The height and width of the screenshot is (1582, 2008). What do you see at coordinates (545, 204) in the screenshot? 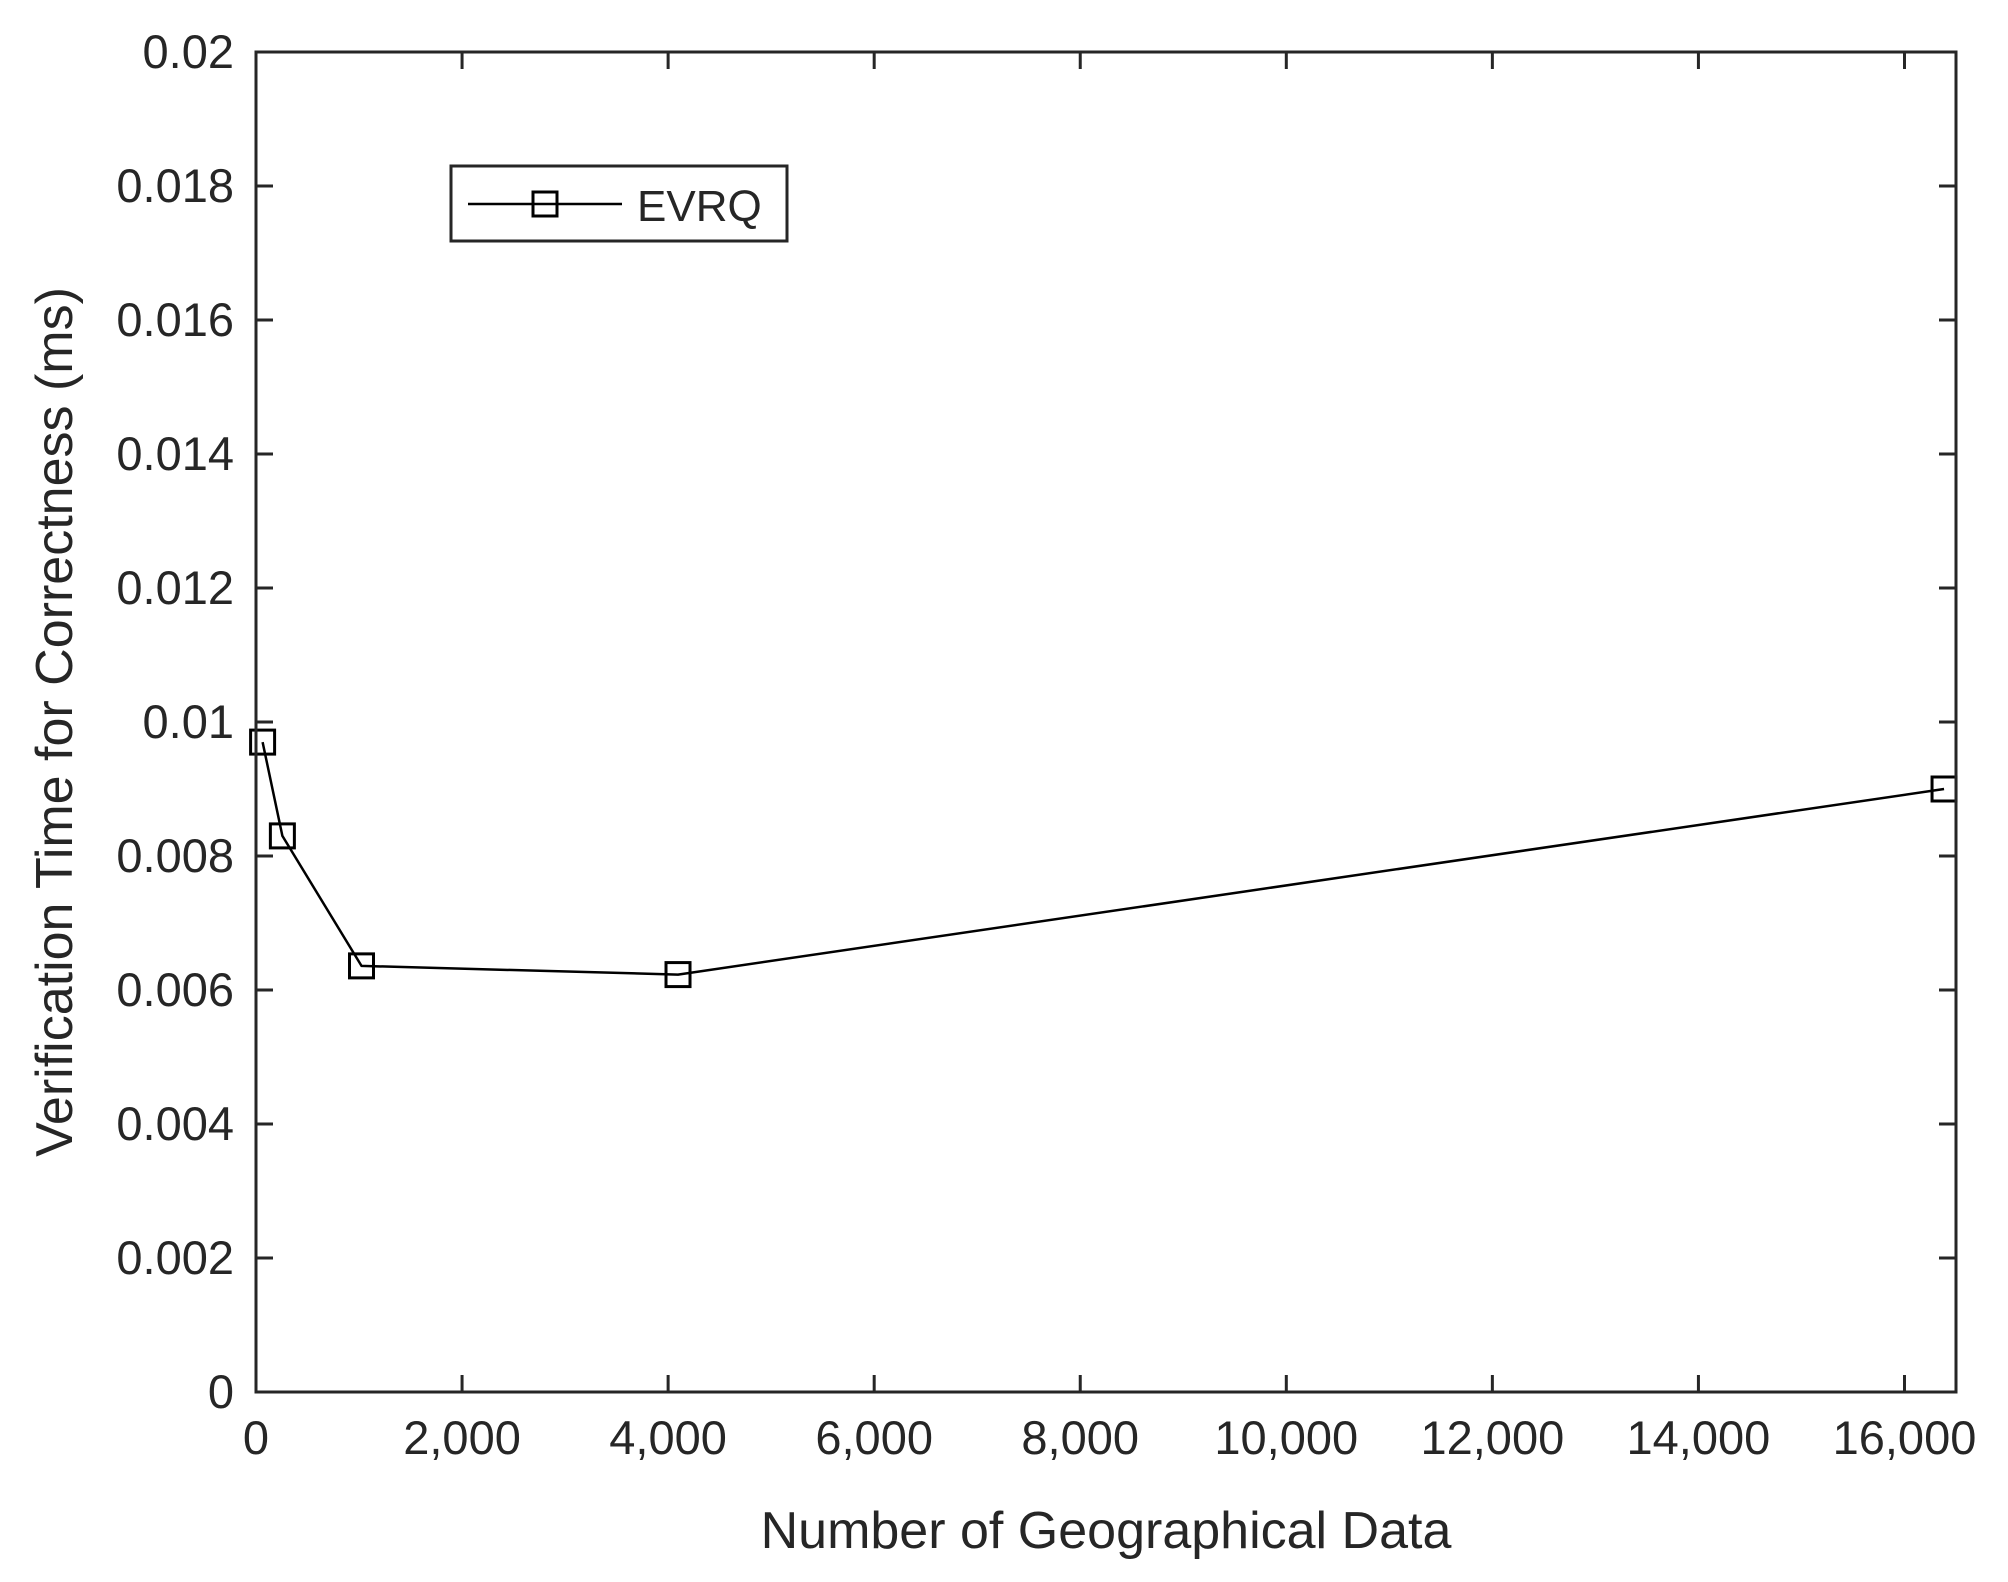
I see `legend-marker` at bounding box center [545, 204].